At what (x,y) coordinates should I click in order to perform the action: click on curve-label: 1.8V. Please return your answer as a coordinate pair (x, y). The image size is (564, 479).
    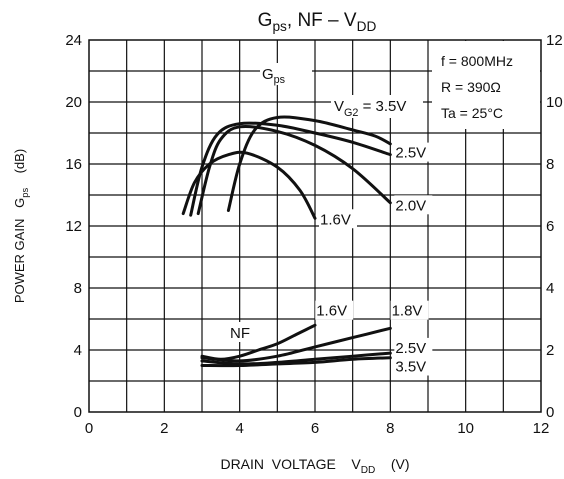
    Looking at the image, I should click on (407, 311).